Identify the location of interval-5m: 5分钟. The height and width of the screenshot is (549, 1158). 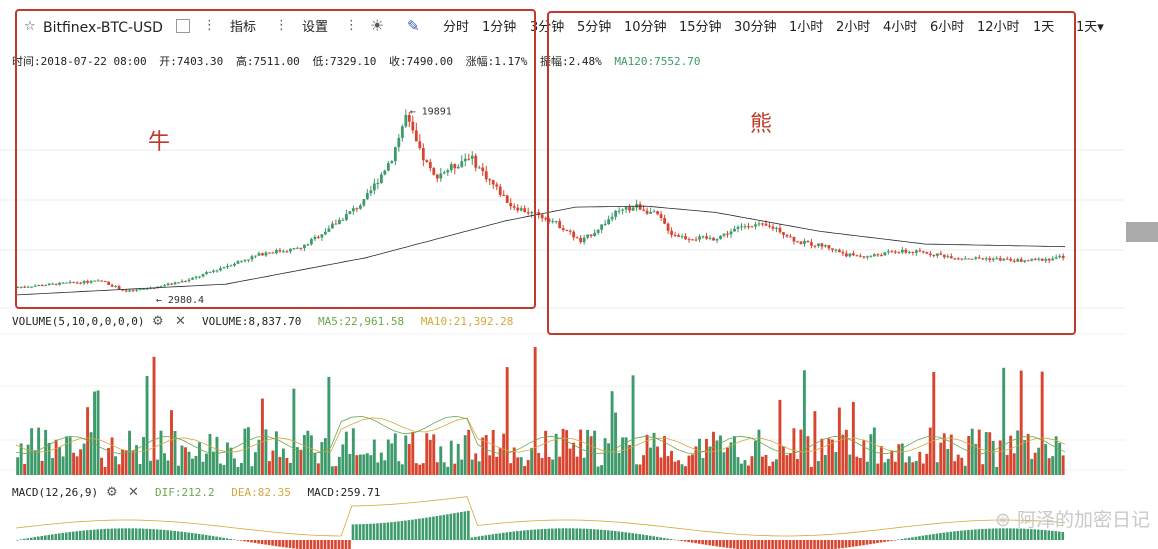
(594, 27).